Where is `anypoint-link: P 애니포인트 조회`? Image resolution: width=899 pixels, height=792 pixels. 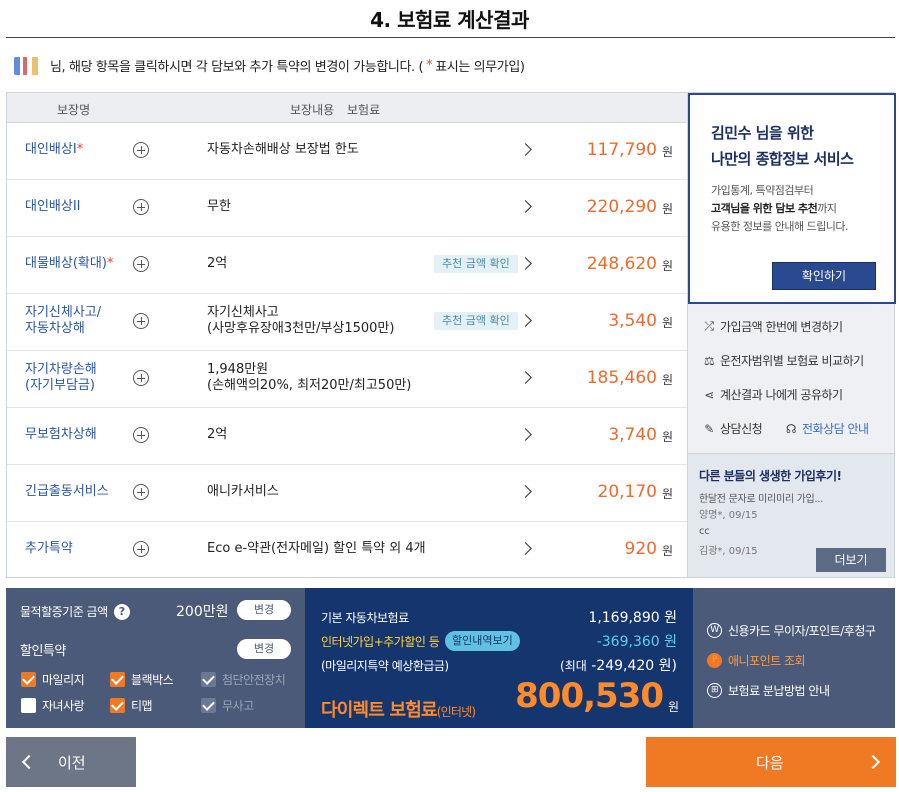
anypoint-link: P 애니포인트 조회 is located at coordinates (756, 660).